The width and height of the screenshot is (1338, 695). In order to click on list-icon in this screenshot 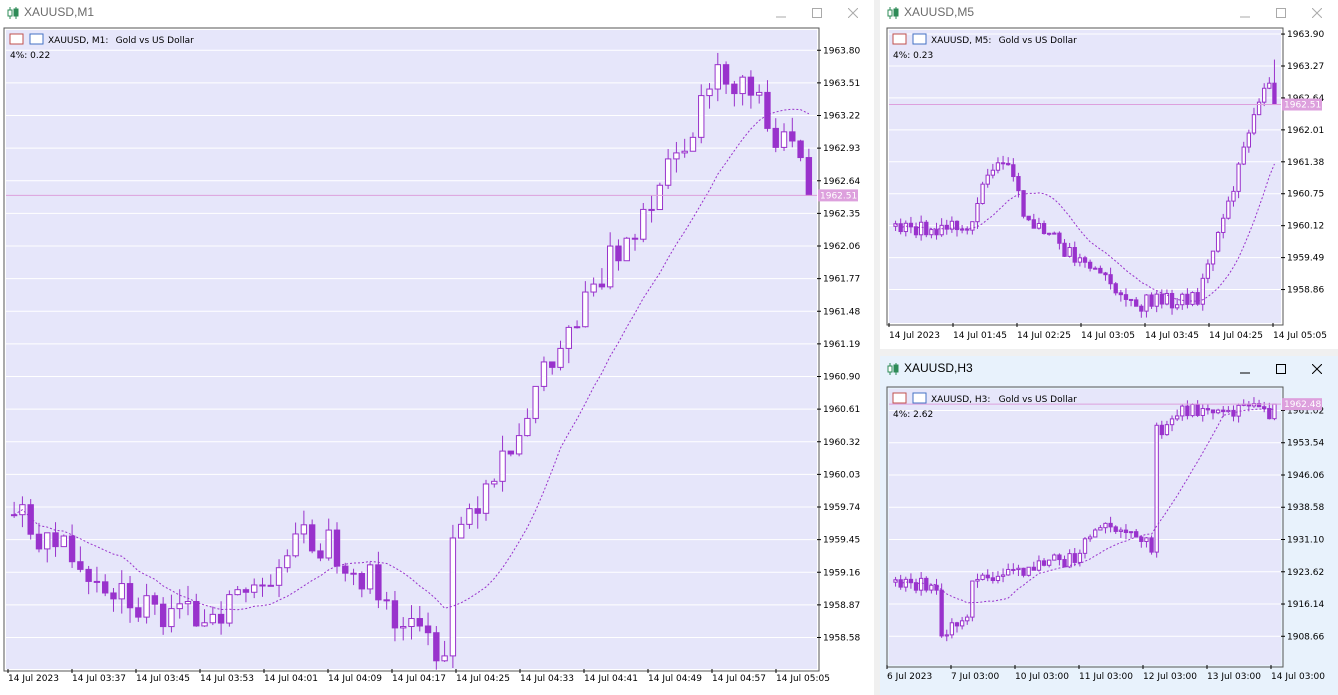, I will do `click(16, 39)`.